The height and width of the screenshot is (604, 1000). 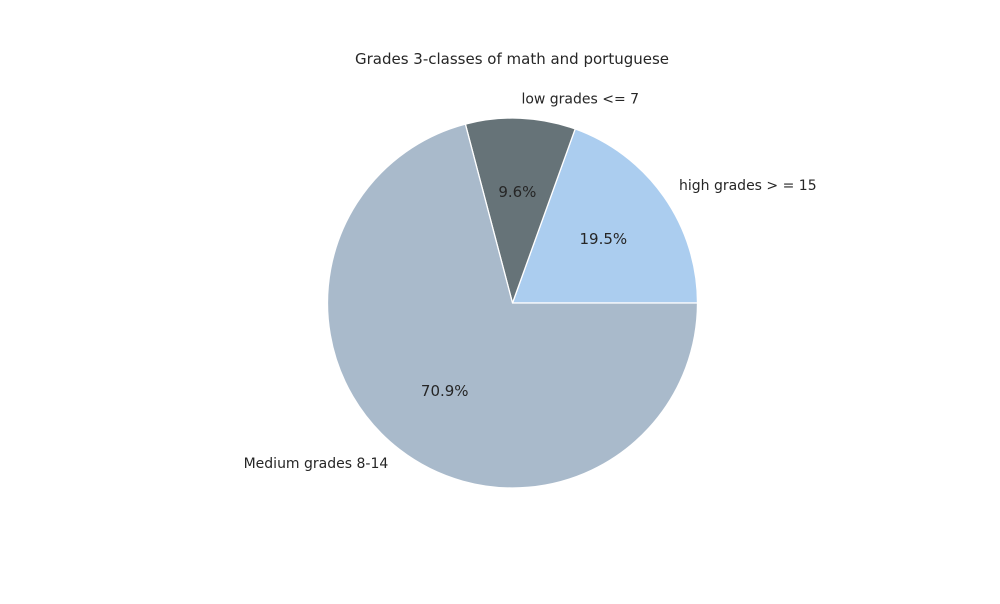 I want to click on slice-category-label: low grades <= 7, so click(x=580, y=100).